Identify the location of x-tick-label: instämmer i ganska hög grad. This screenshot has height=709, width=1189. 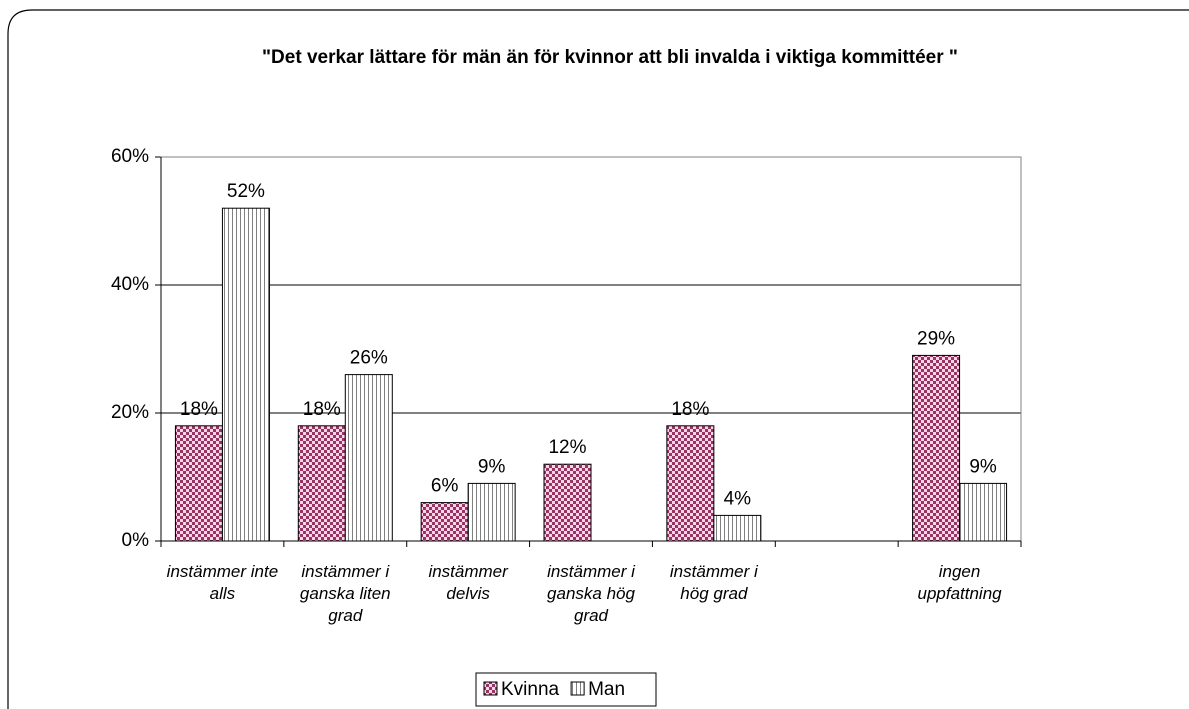
(591, 593).